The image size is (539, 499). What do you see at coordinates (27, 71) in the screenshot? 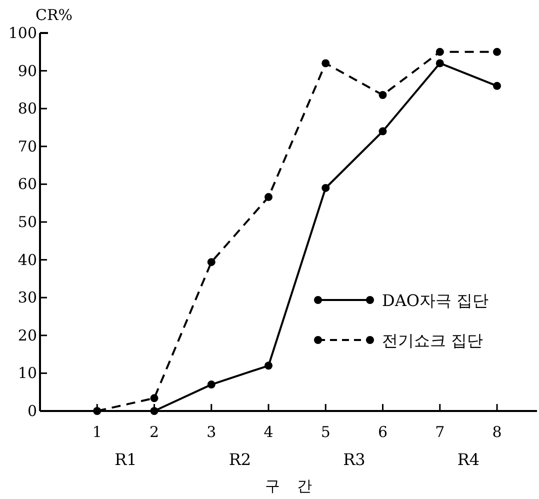
I see `y-tick-label: 90` at bounding box center [27, 71].